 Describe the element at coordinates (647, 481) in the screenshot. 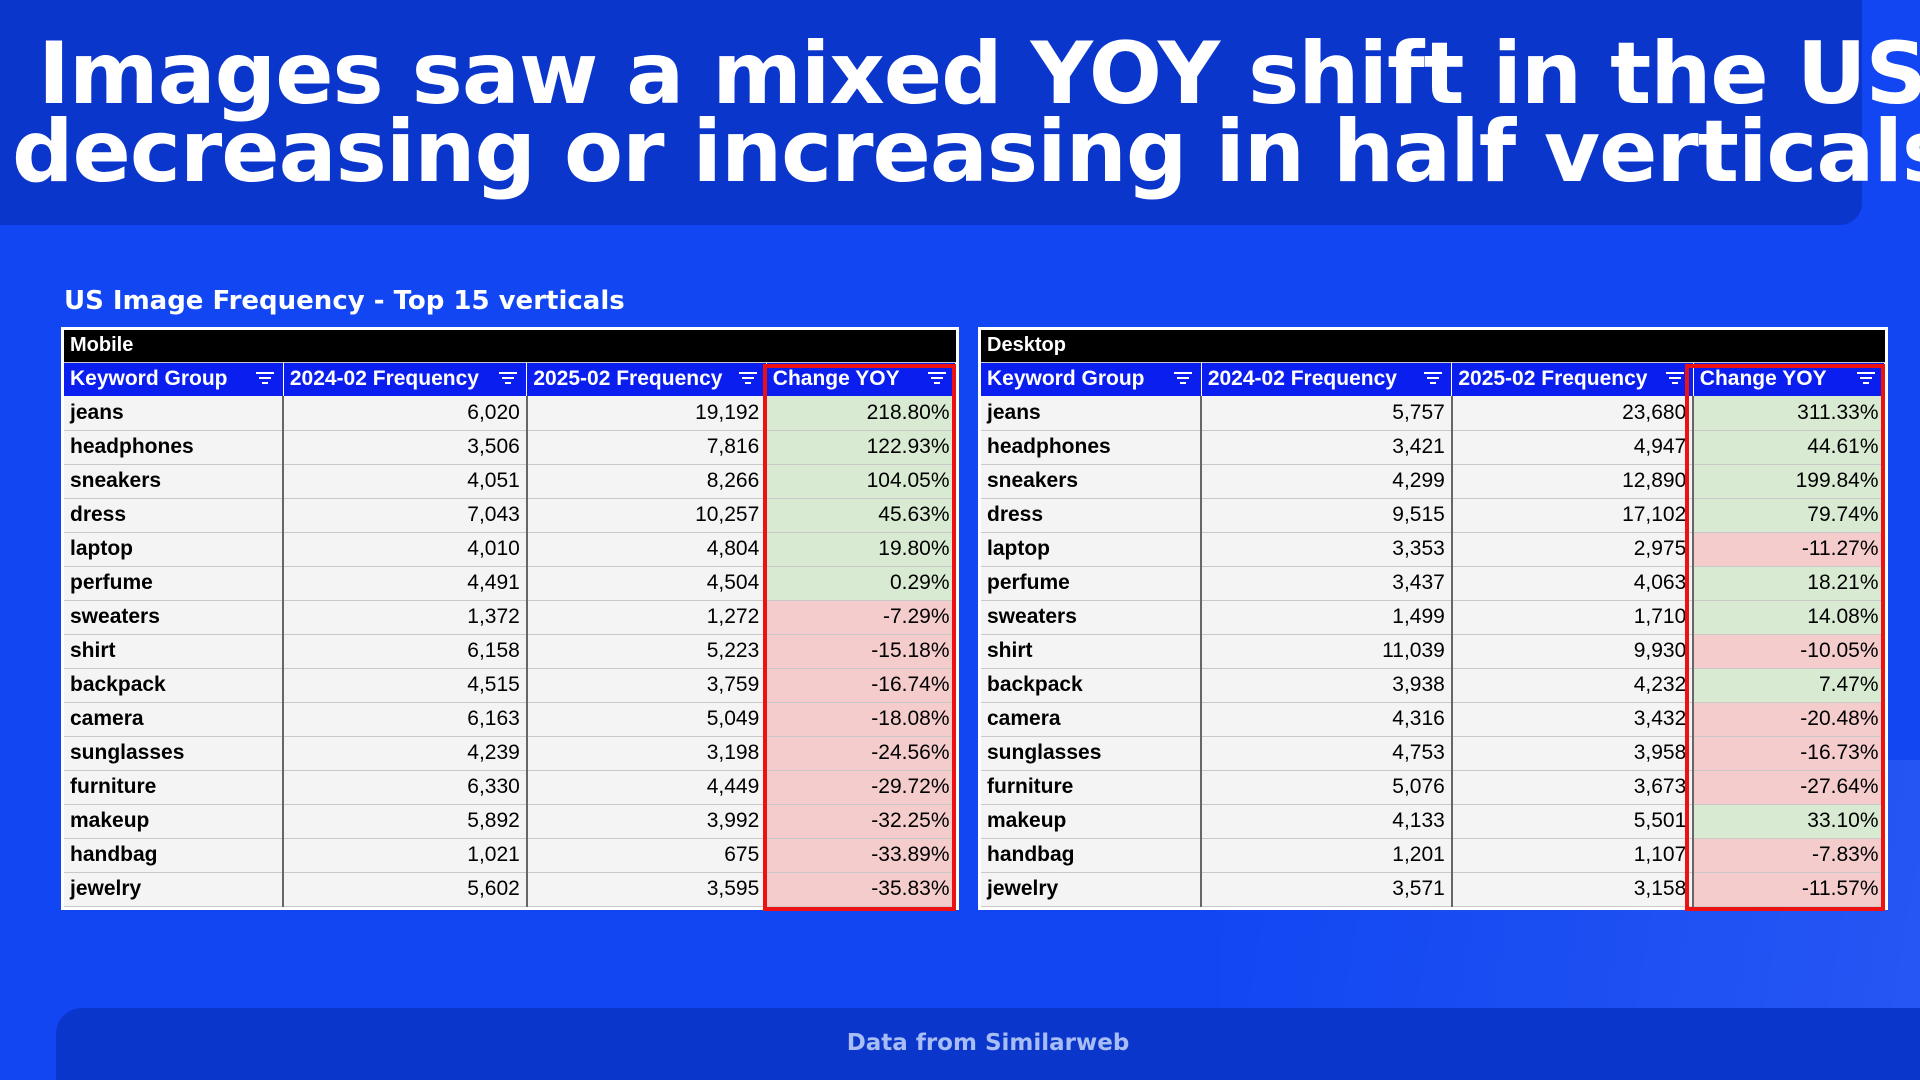

I see `frequency-2025-cell: 8,266` at that location.